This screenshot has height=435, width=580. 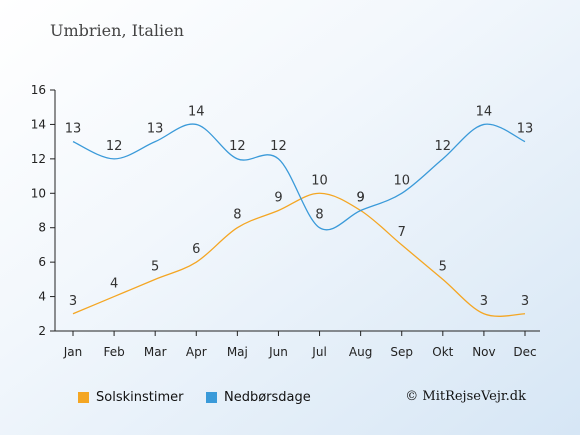 What do you see at coordinates (319, 180) in the screenshot?
I see `data-label-solskinstimer: 10` at bounding box center [319, 180].